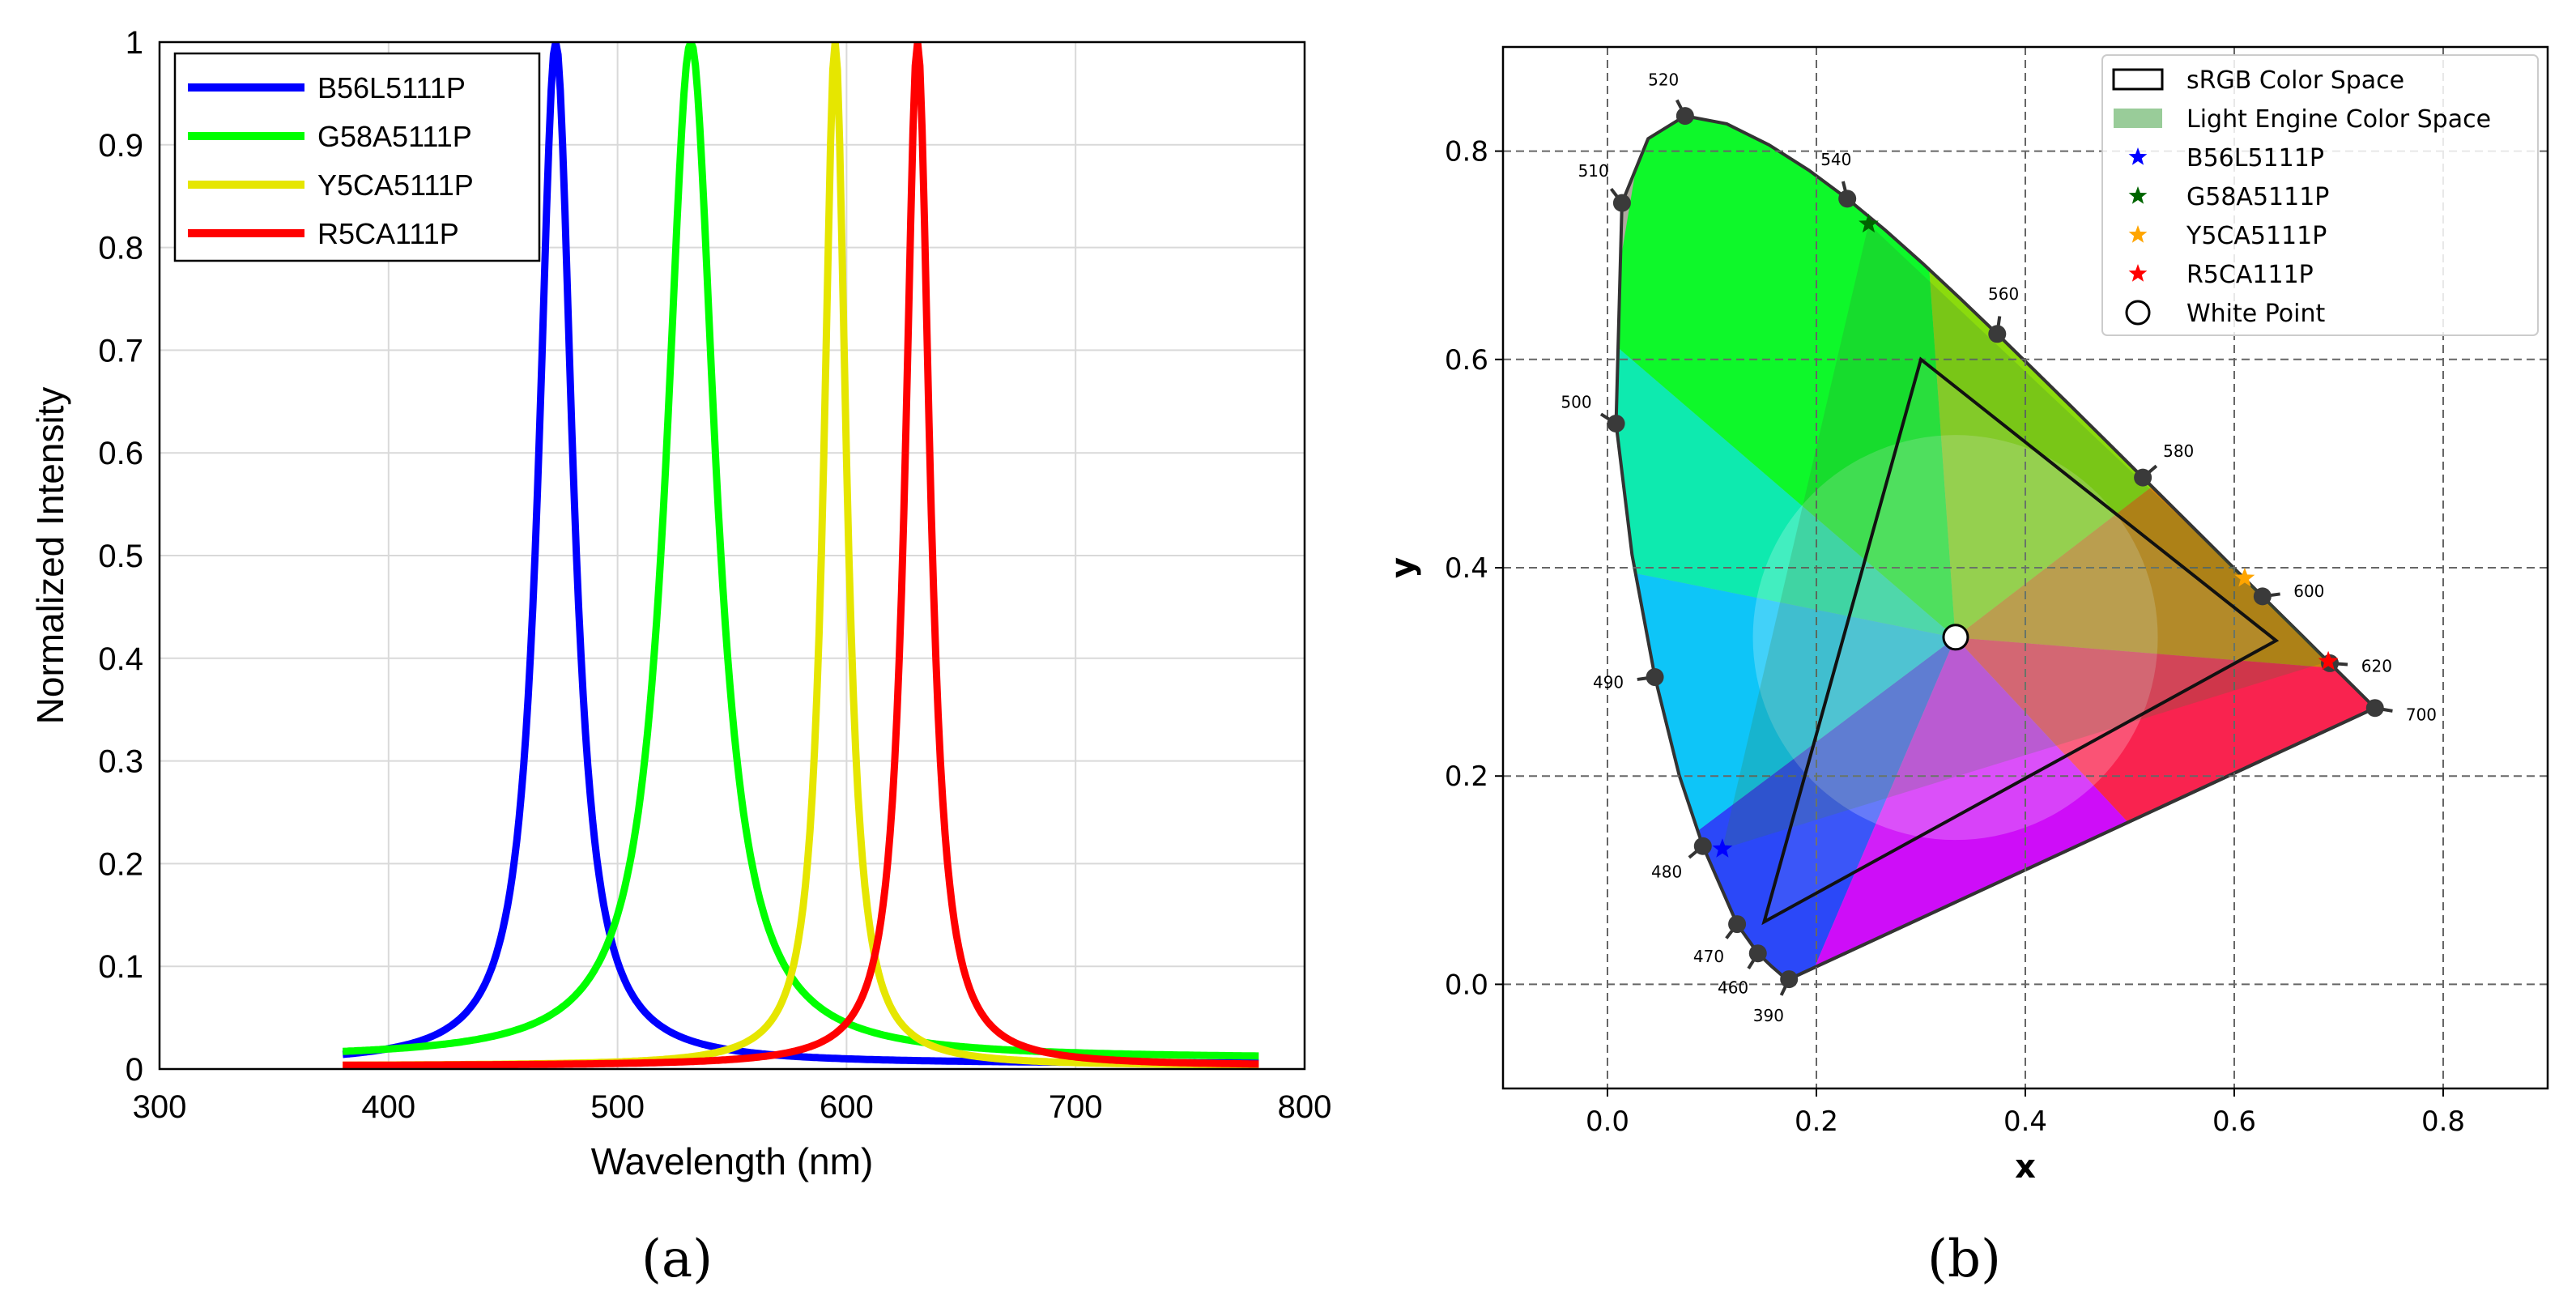 The width and height of the screenshot is (2576, 1312). What do you see at coordinates (120, 659) in the screenshot?
I see `y-tick-label: 0.4` at bounding box center [120, 659].